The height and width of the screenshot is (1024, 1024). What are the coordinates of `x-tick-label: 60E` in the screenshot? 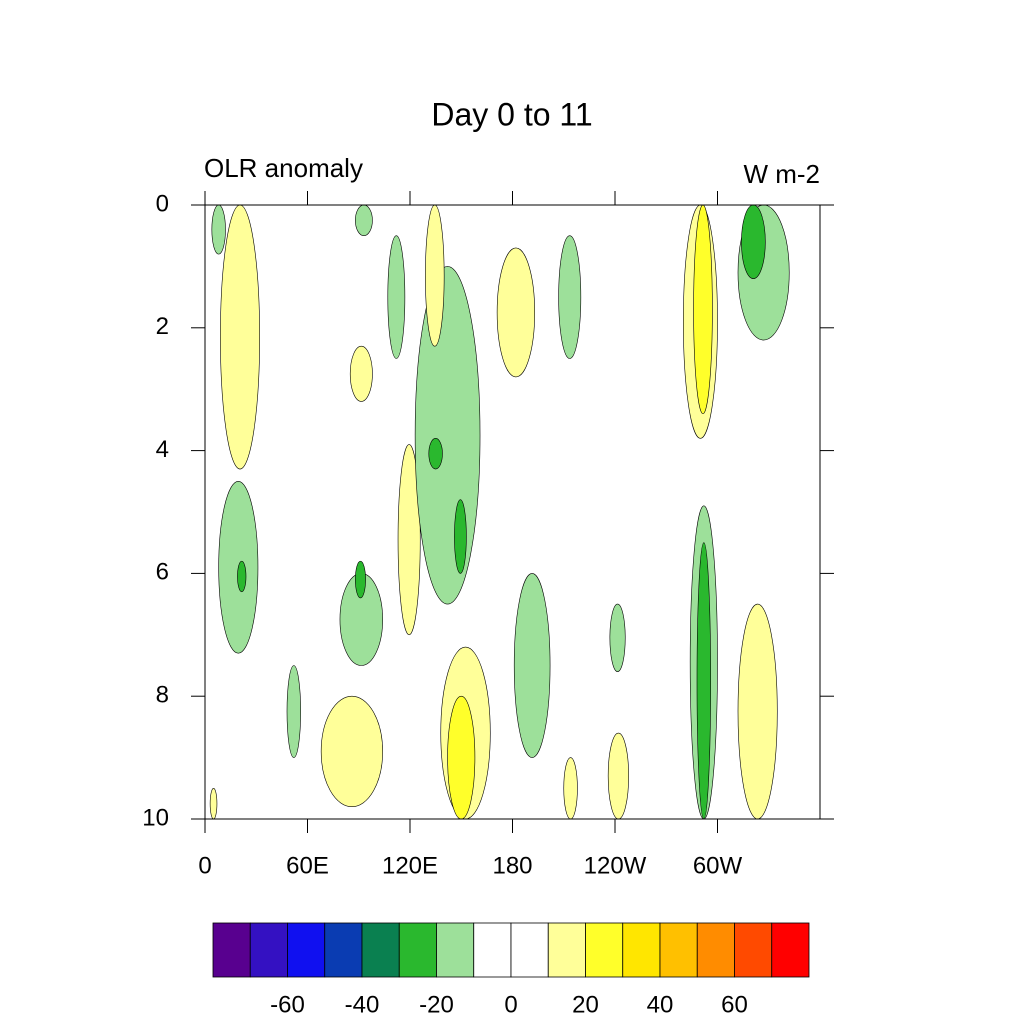 It's located at (307, 865).